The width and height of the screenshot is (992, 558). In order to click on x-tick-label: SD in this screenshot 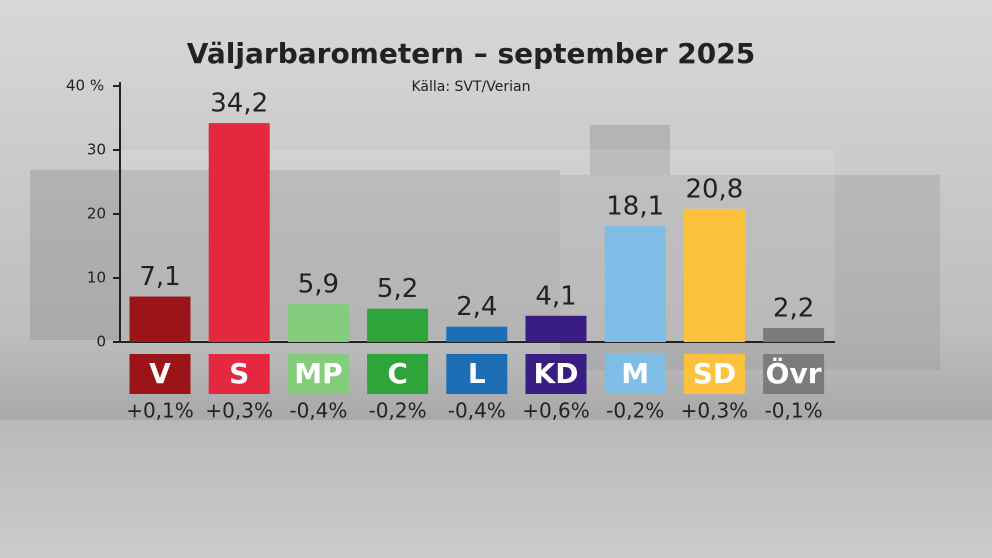, I will do `click(714, 373)`.